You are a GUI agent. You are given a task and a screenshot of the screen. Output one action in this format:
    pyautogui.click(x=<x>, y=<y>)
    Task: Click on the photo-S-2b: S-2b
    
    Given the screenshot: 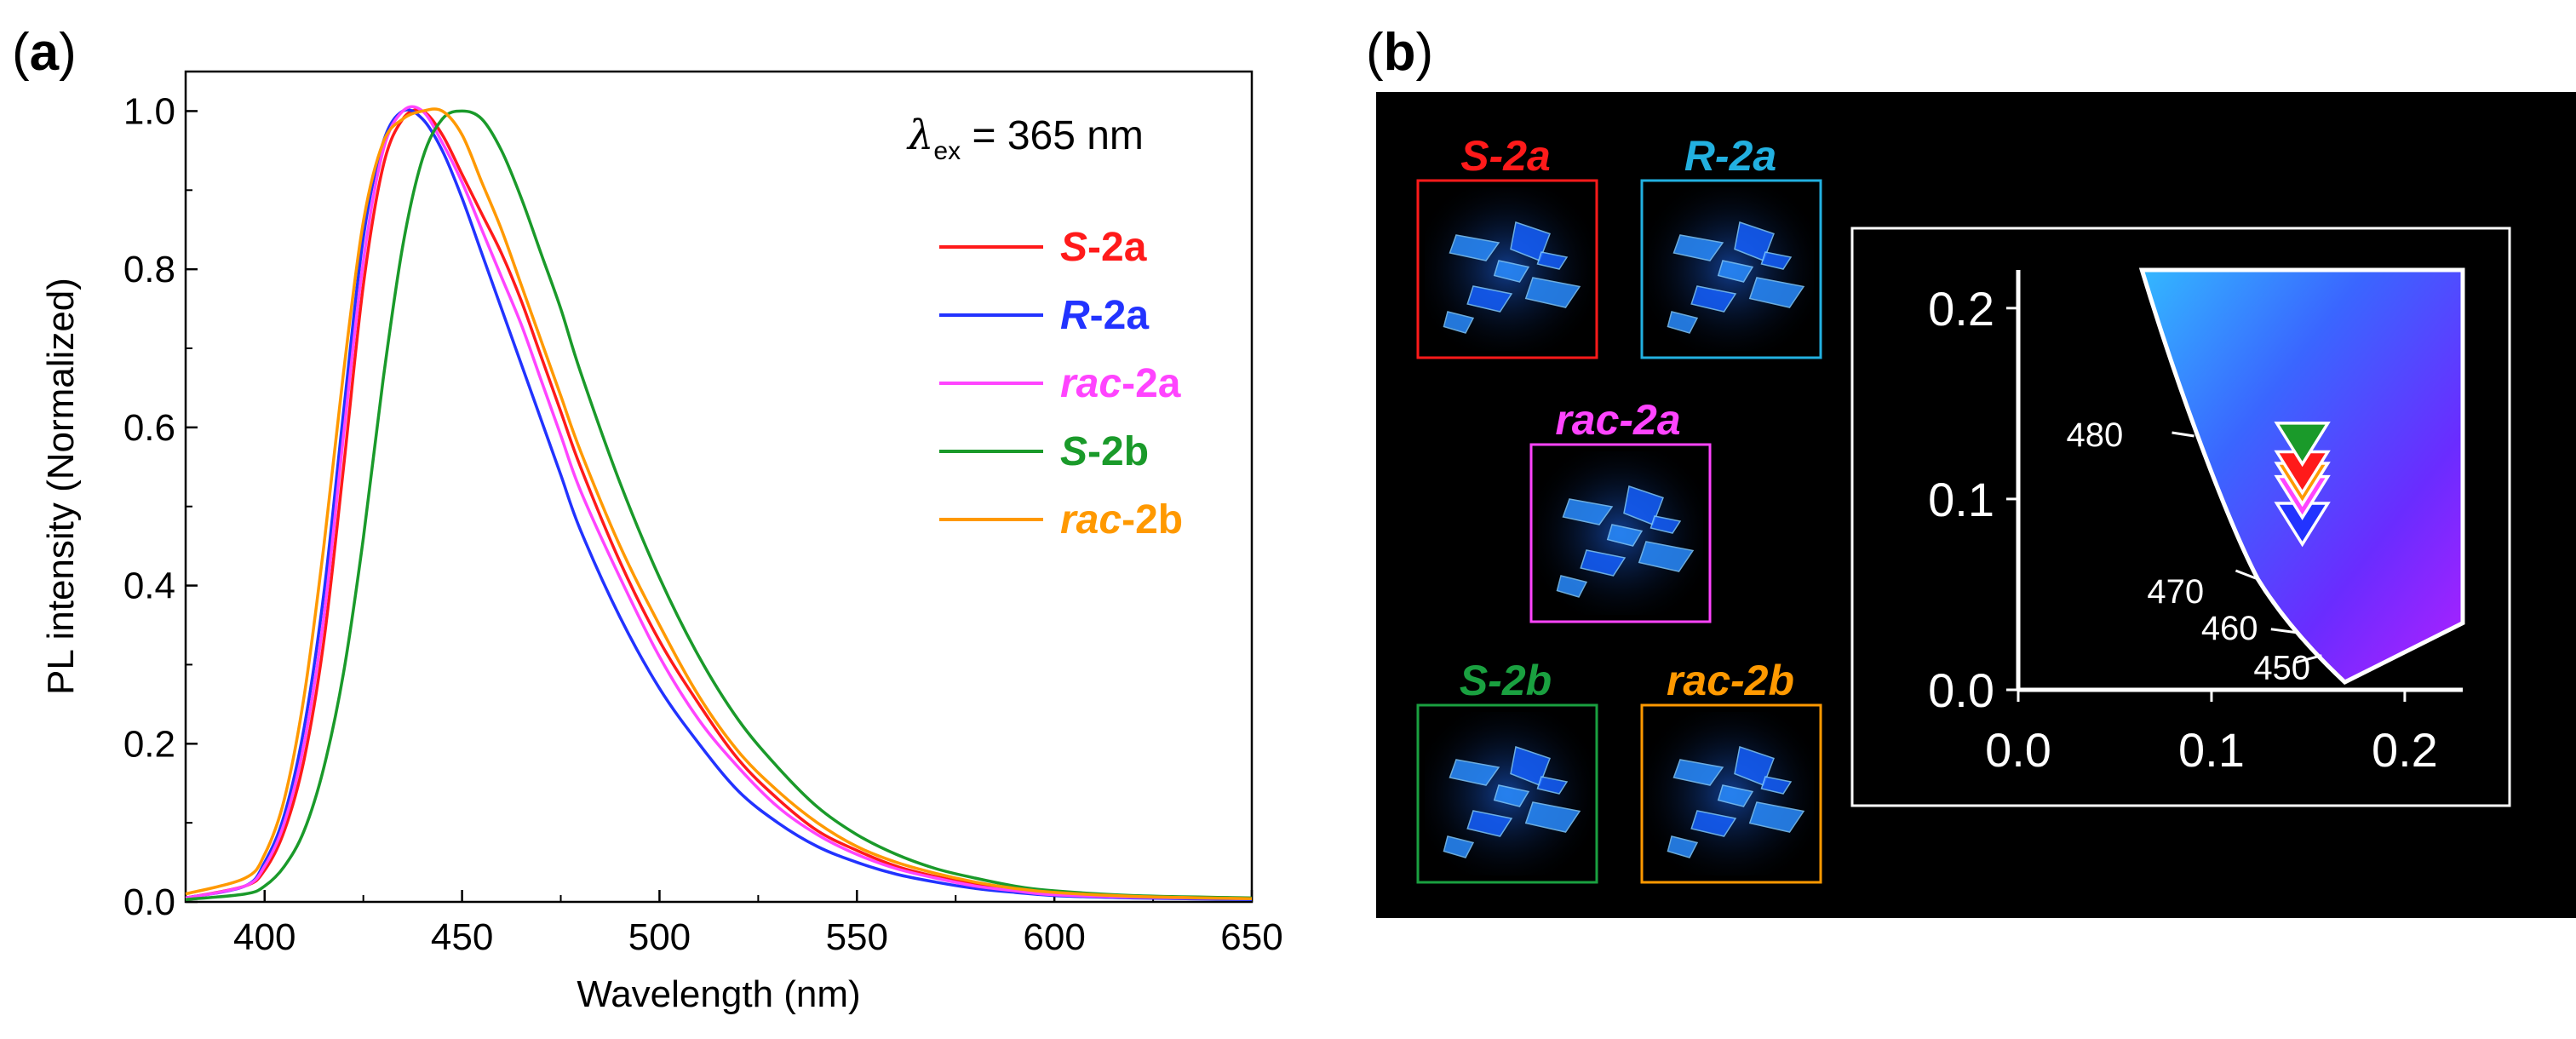 What is the action you would take?
    pyautogui.click(x=1507, y=770)
    